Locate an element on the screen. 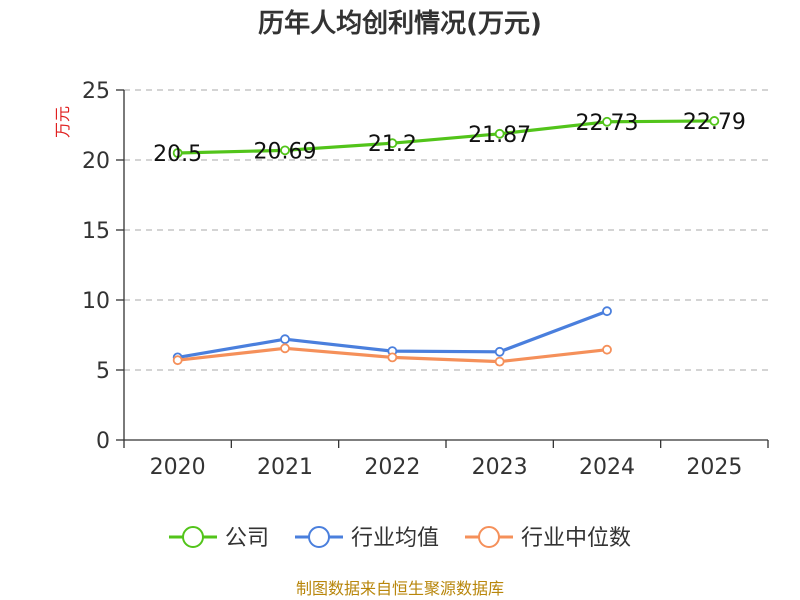 The width and height of the screenshot is (800, 600). x-tick-label: 2023 is located at coordinates (500, 467).